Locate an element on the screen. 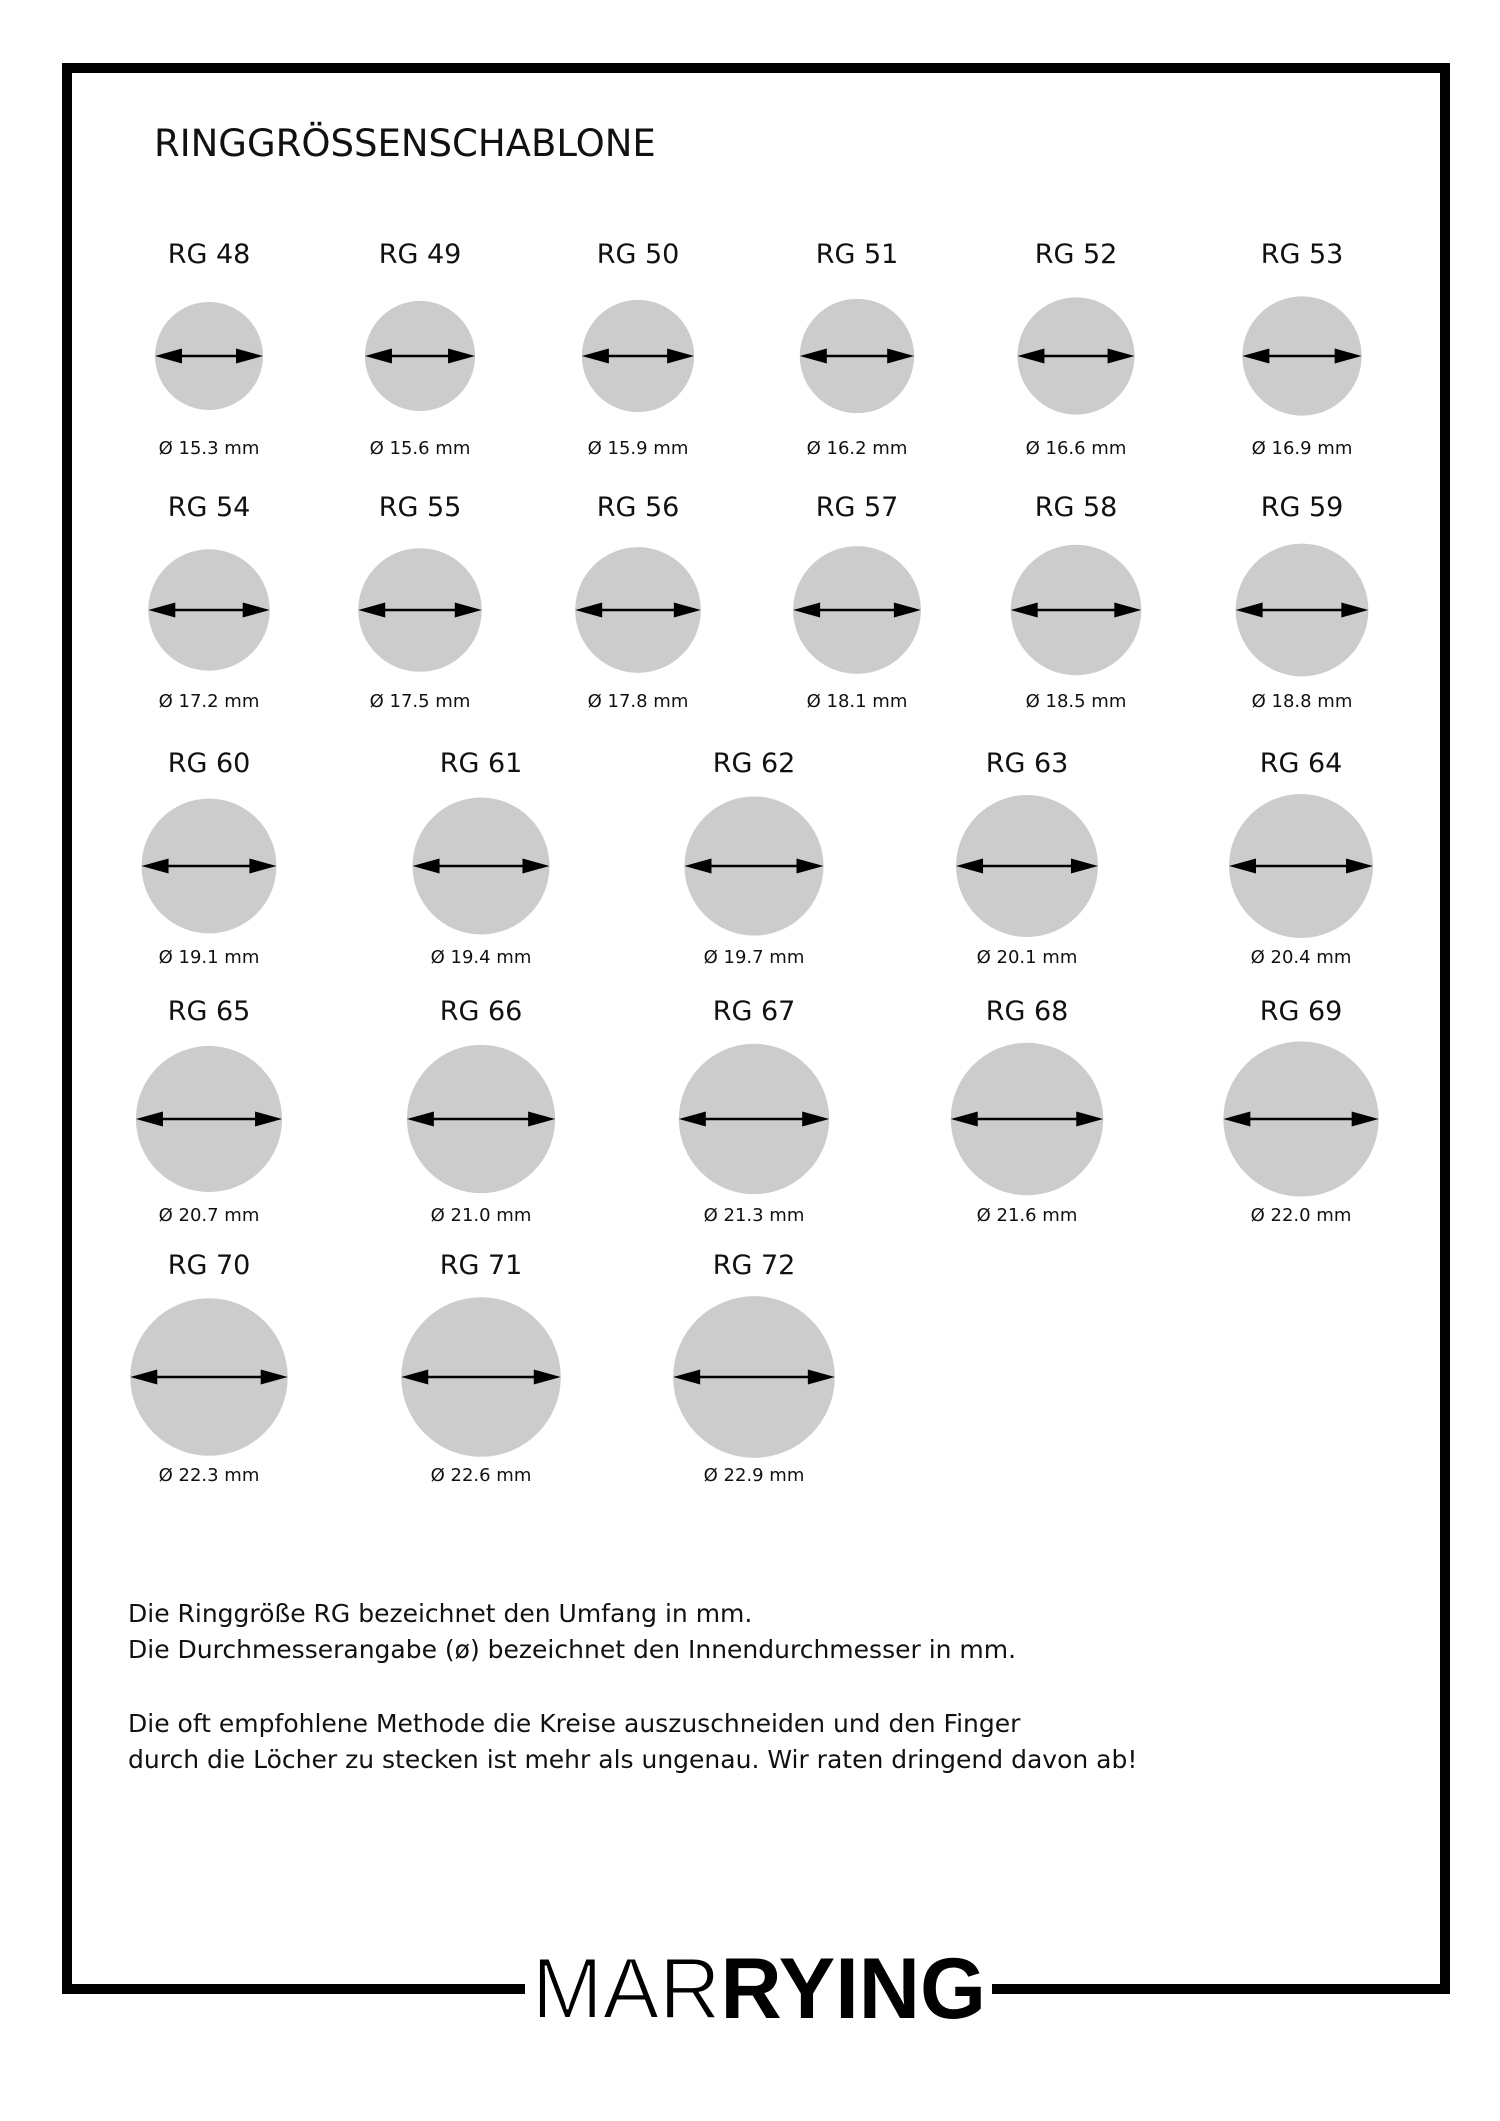 This screenshot has height=2121, width=1500. ring-size-label: RG 52 is located at coordinates (1076, 254).